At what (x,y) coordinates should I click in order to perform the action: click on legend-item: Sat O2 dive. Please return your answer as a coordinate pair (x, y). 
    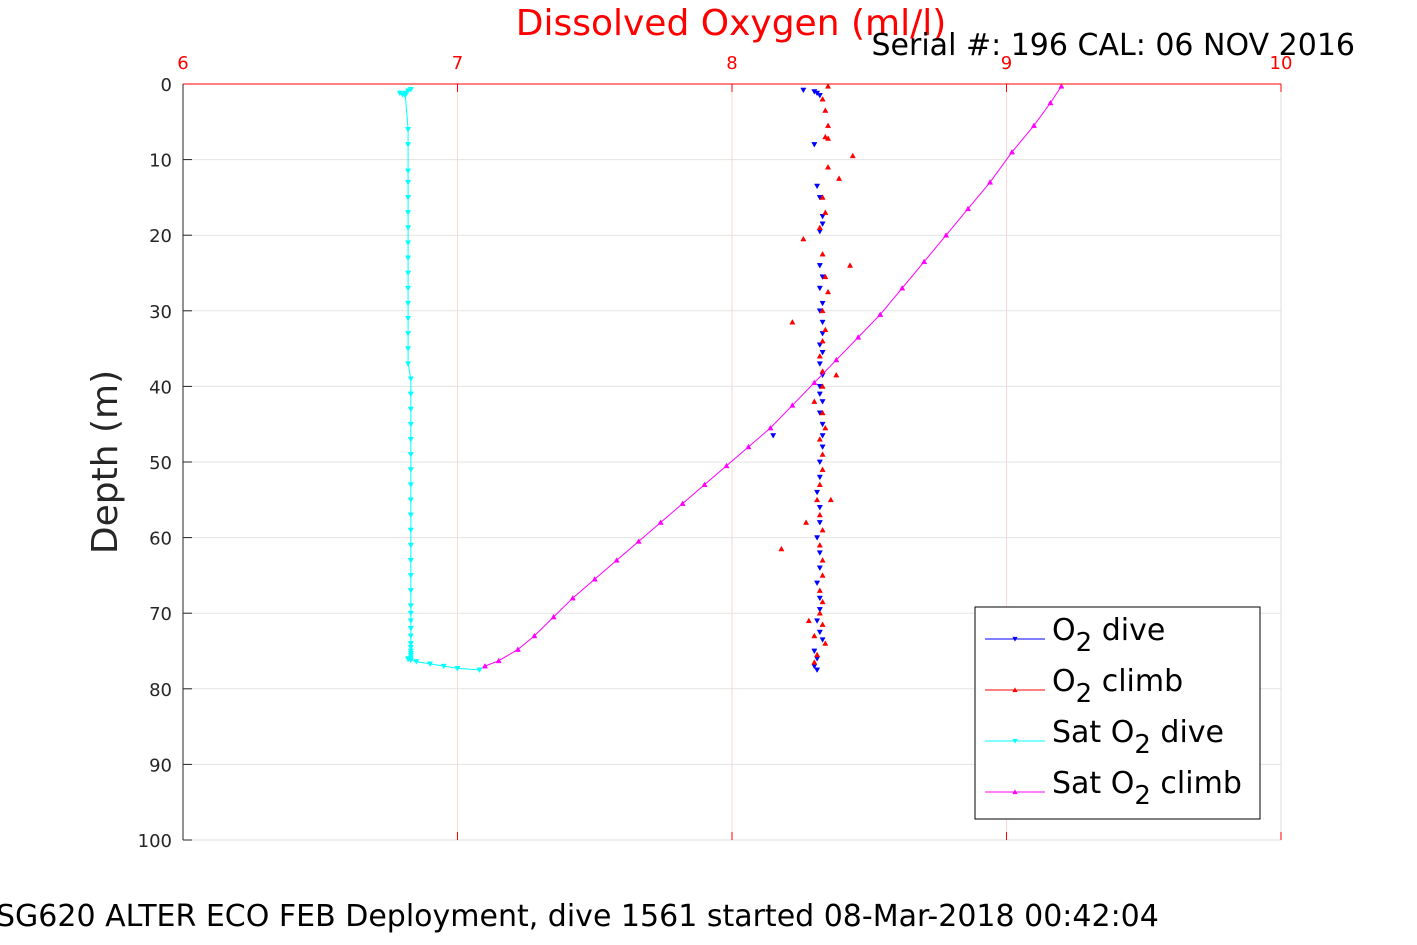
    Looking at the image, I should click on (1104, 737).